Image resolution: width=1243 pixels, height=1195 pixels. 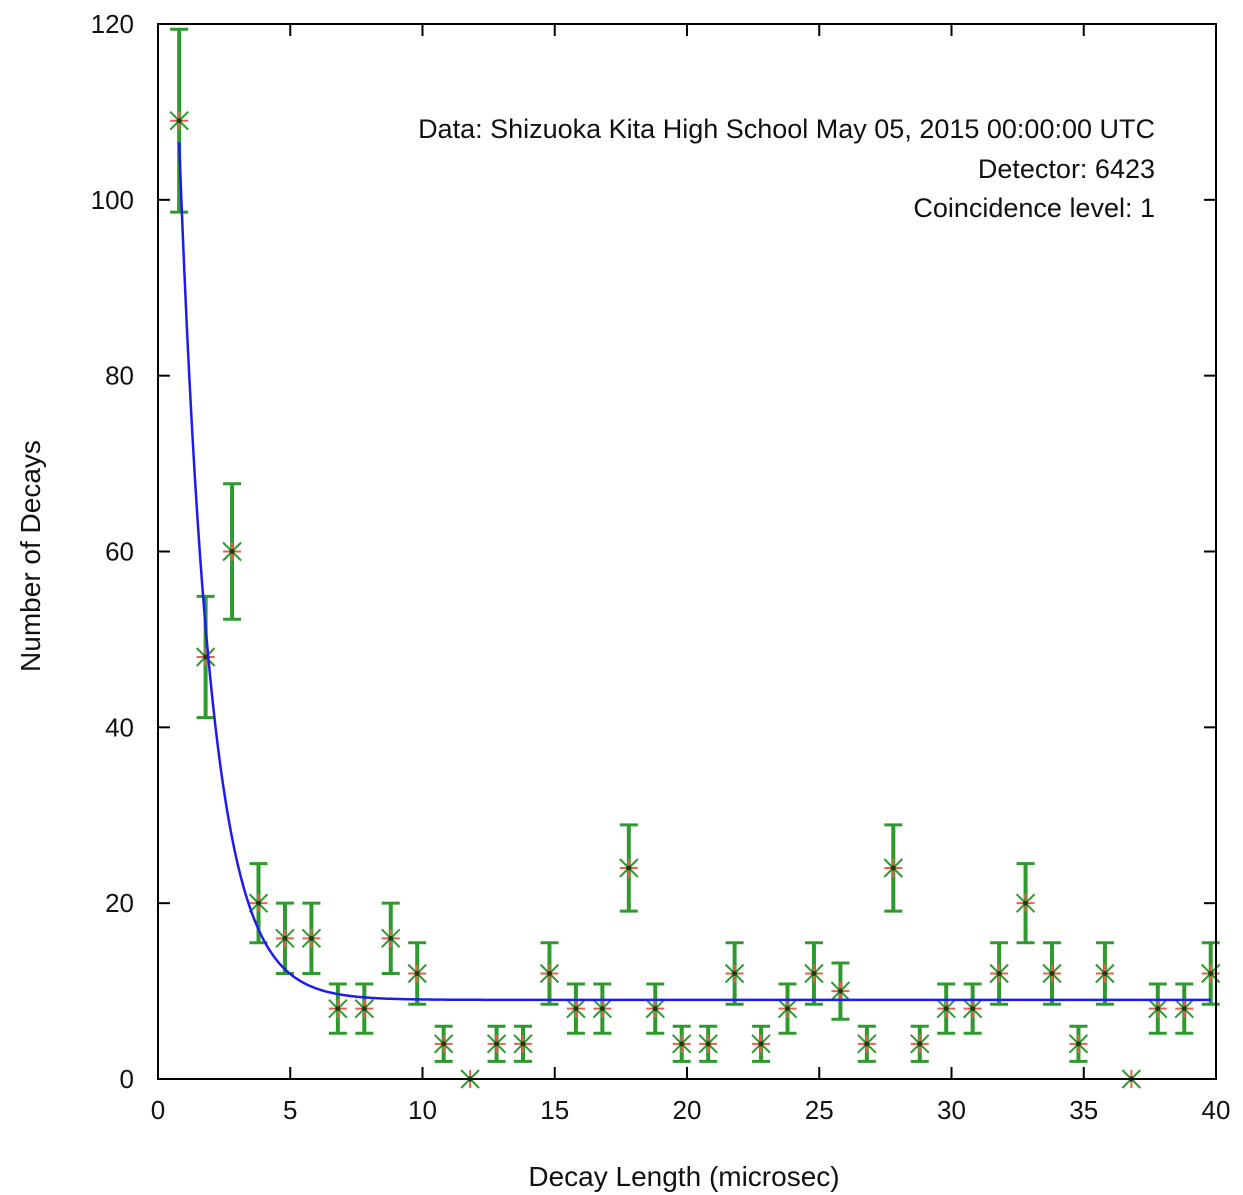 I want to click on x-tick-label: 5, so click(x=290, y=1110).